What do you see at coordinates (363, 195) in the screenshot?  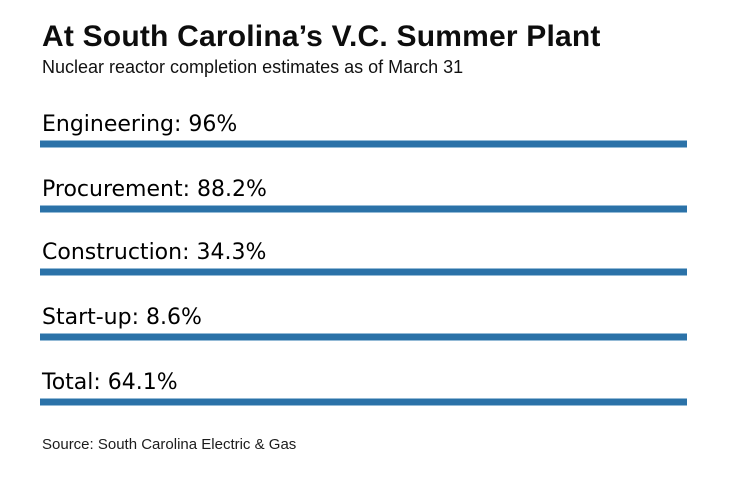 I see `completion-row-procurement: Procurement: 88.2%` at bounding box center [363, 195].